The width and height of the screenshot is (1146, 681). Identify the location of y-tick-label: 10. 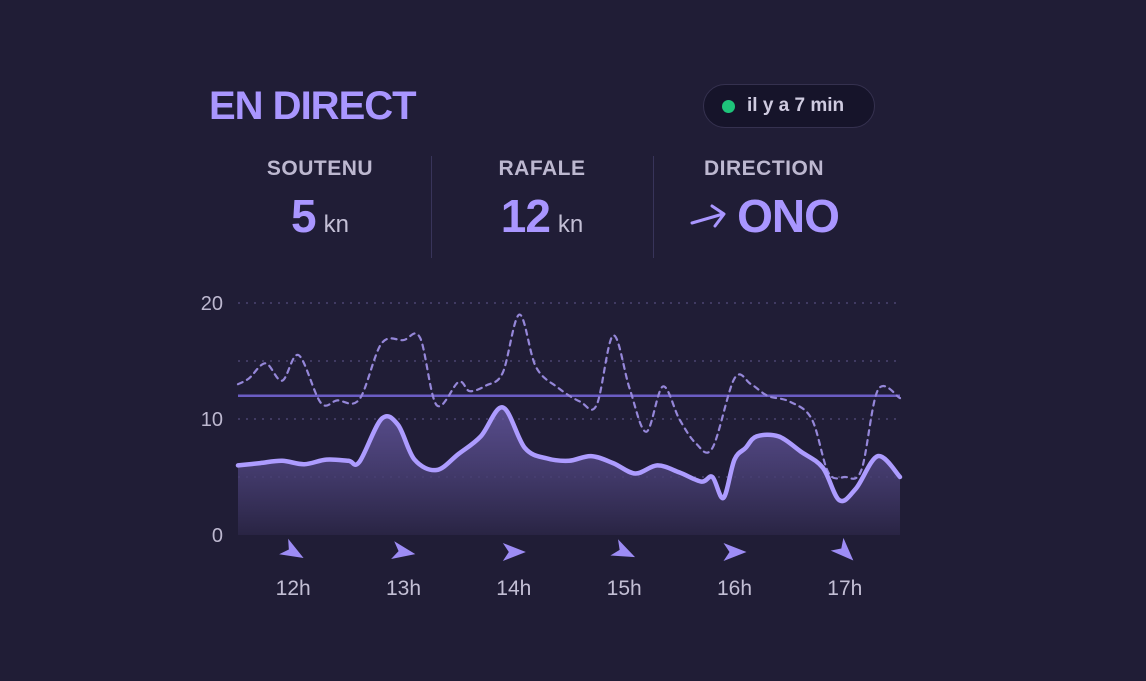
(212, 420).